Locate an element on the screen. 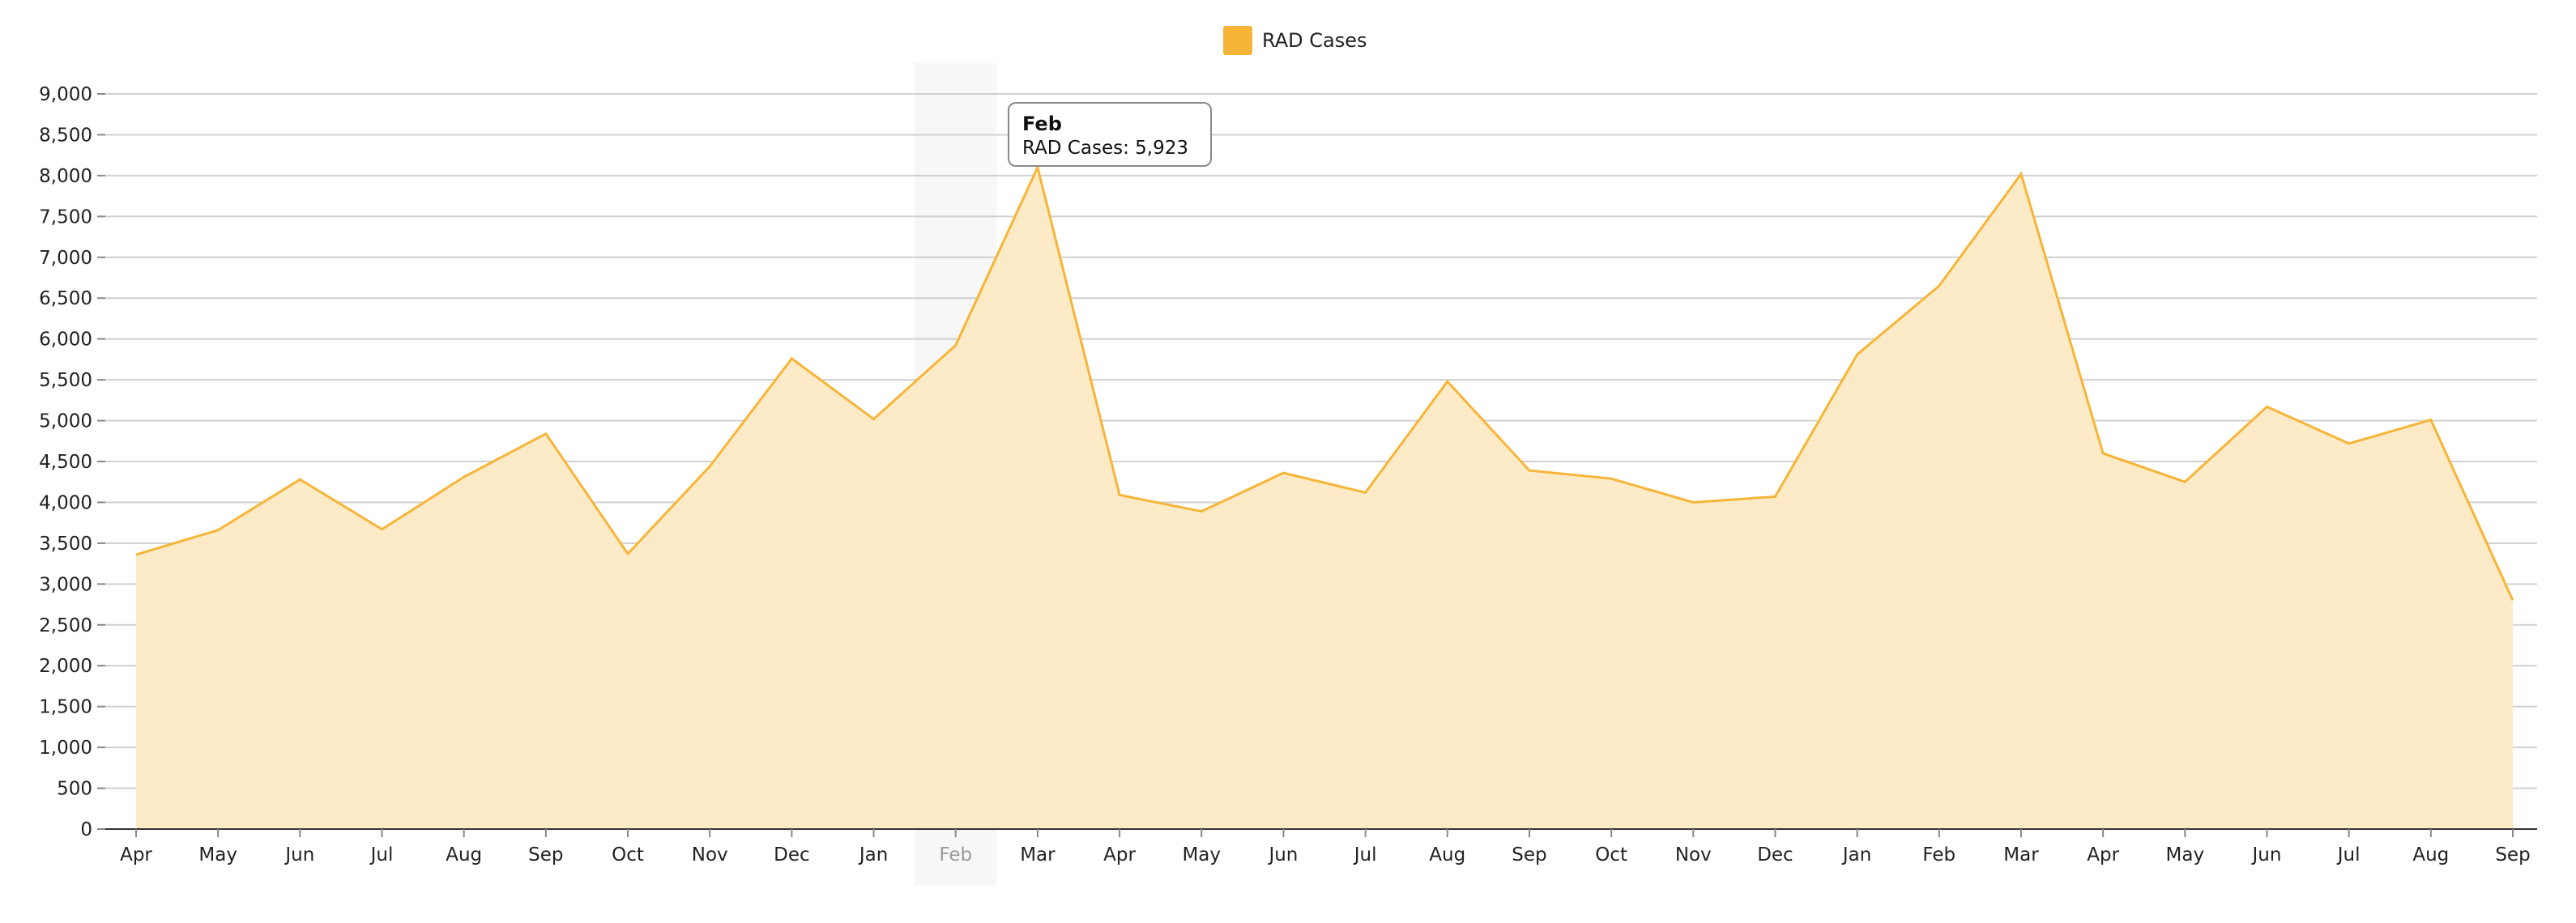 The height and width of the screenshot is (923, 2576). y-tick-label: 1,000 is located at coordinates (65, 748).